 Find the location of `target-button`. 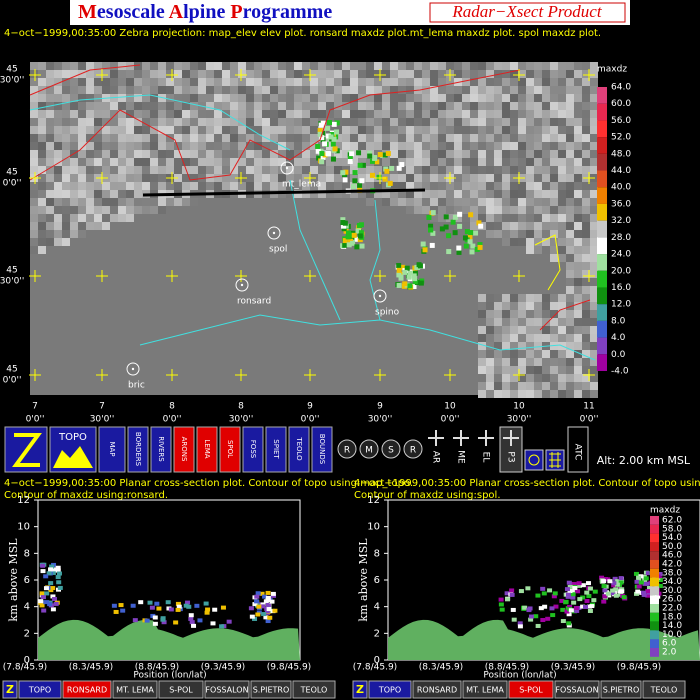

target-button is located at coordinates (534, 460).